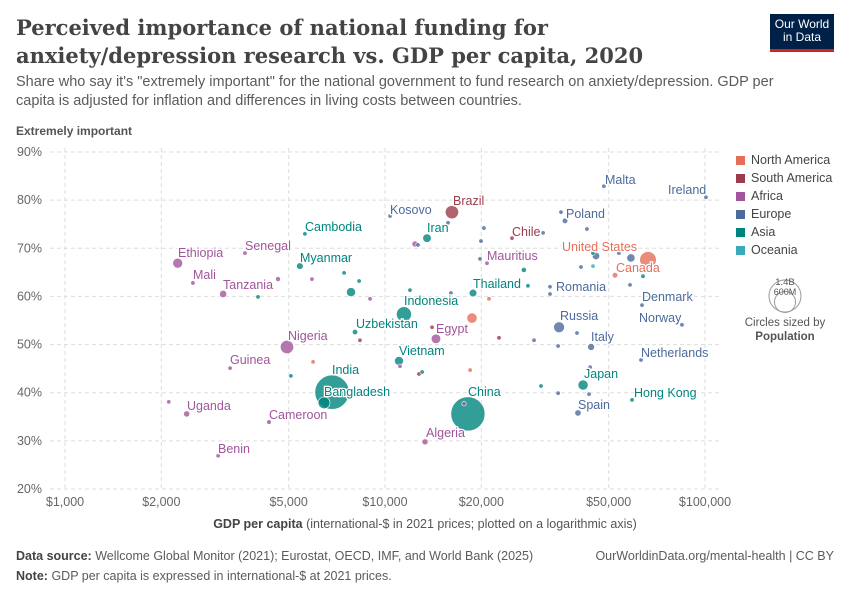 This screenshot has width=850, height=600. I want to click on point-label: Ireland, so click(687, 190).